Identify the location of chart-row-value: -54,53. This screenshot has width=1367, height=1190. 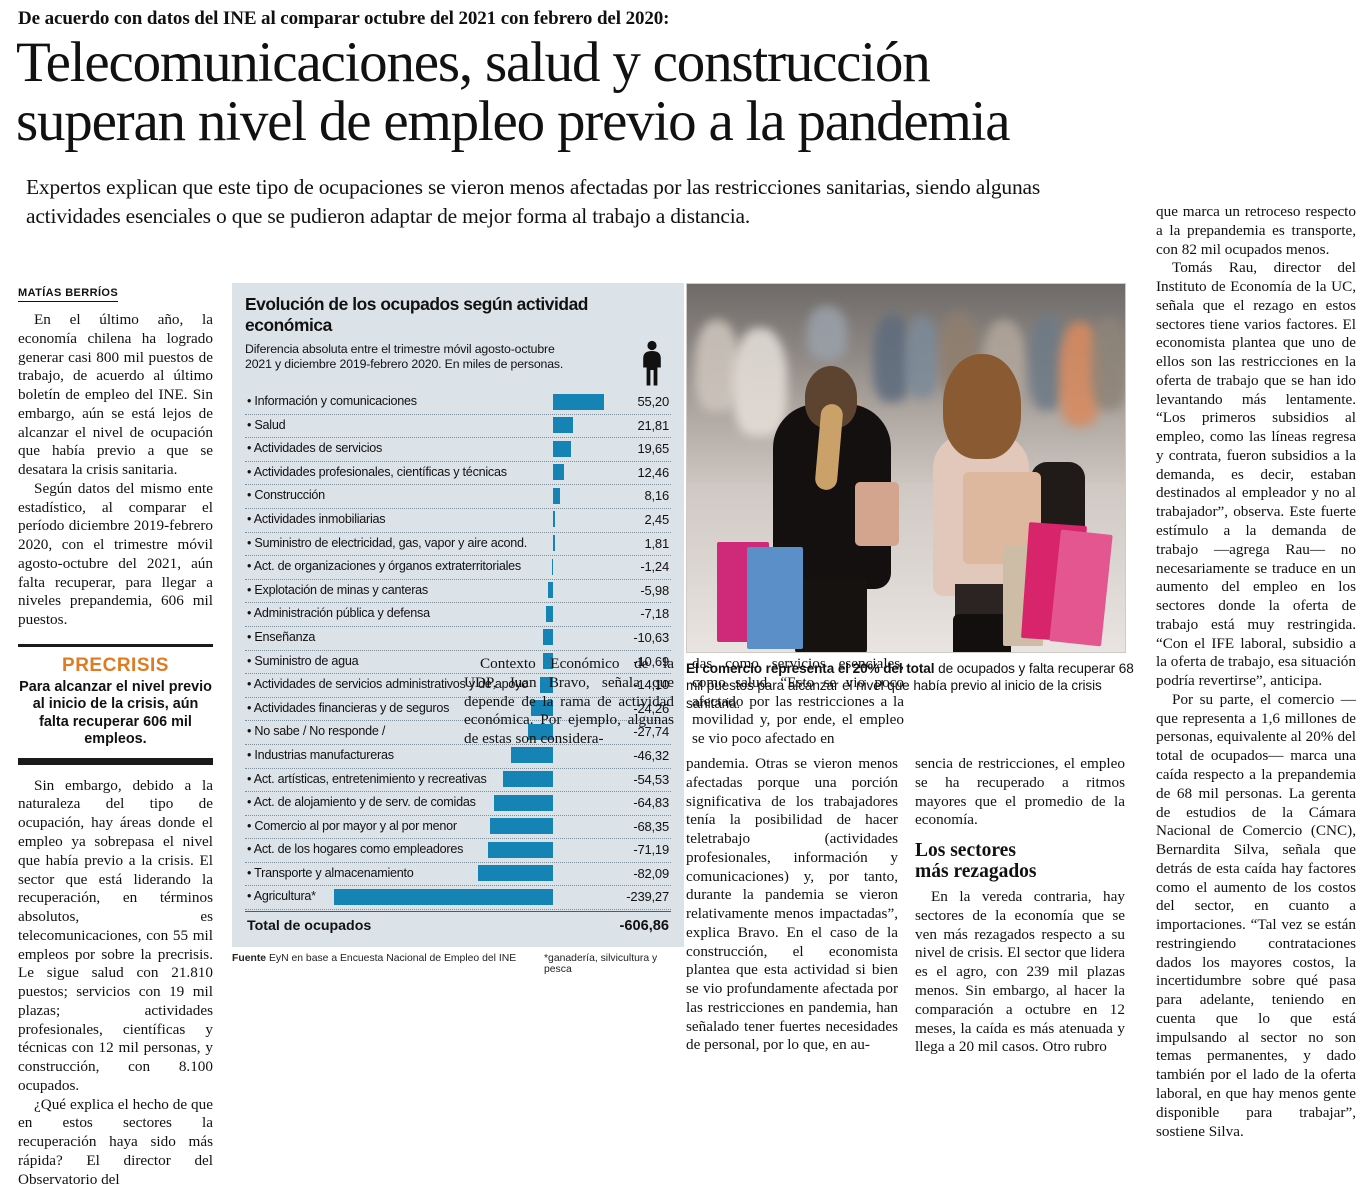
(651, 779).